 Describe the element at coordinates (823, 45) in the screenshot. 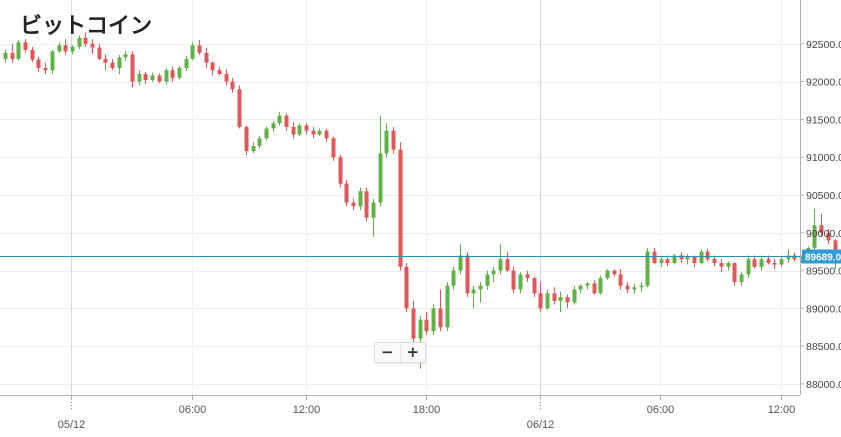

I see `y-tick-label: 92500.0` at that location.